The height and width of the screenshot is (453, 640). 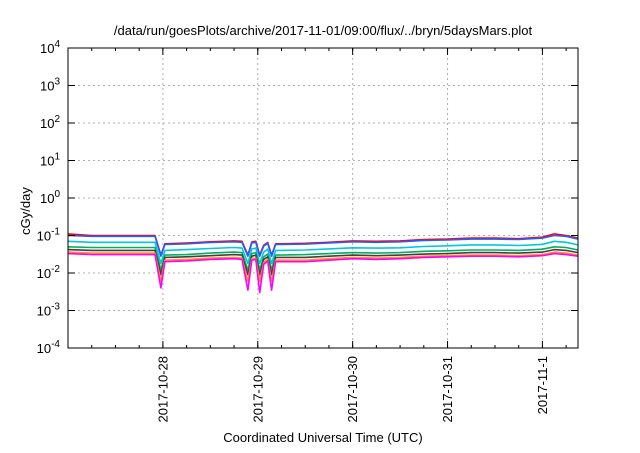 I want to click on x-tick-label: 2017-10-30, so click(x=352, y=389).